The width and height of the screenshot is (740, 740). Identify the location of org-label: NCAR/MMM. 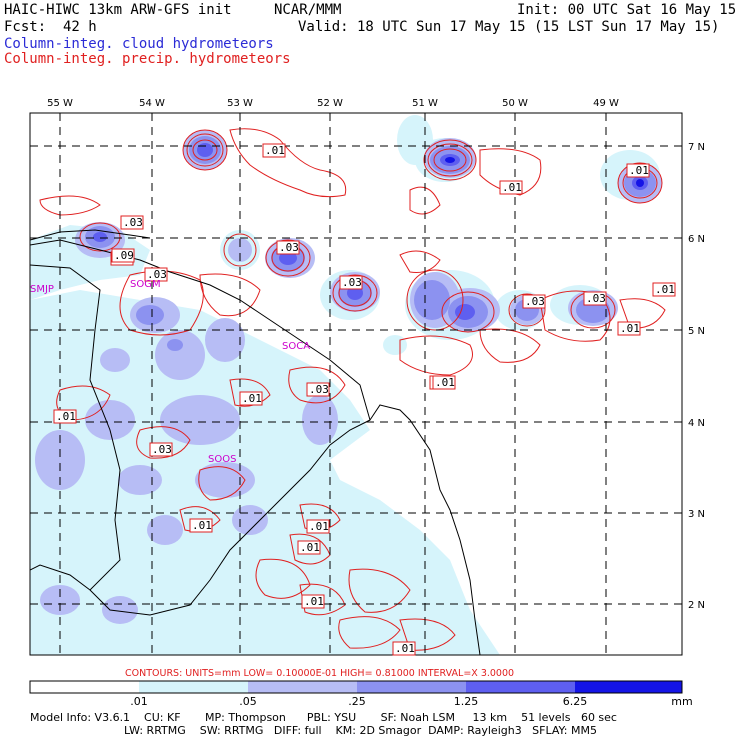
(308, 10).